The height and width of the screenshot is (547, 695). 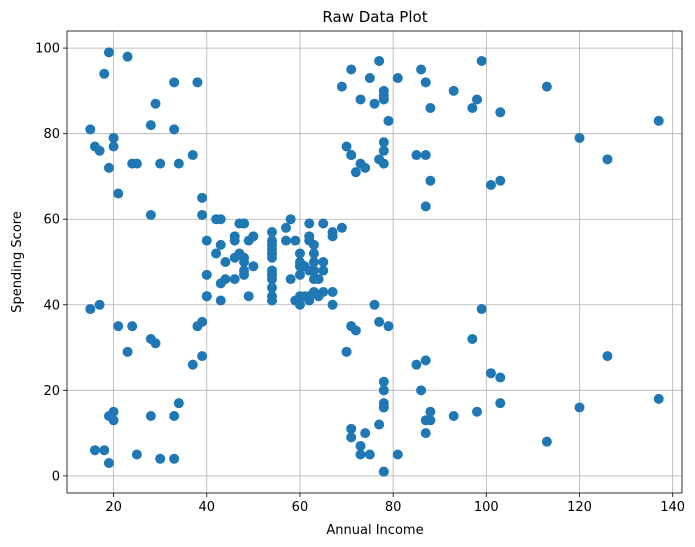 I want to click on y-tick-label: 80, so click(x=51, y=134).